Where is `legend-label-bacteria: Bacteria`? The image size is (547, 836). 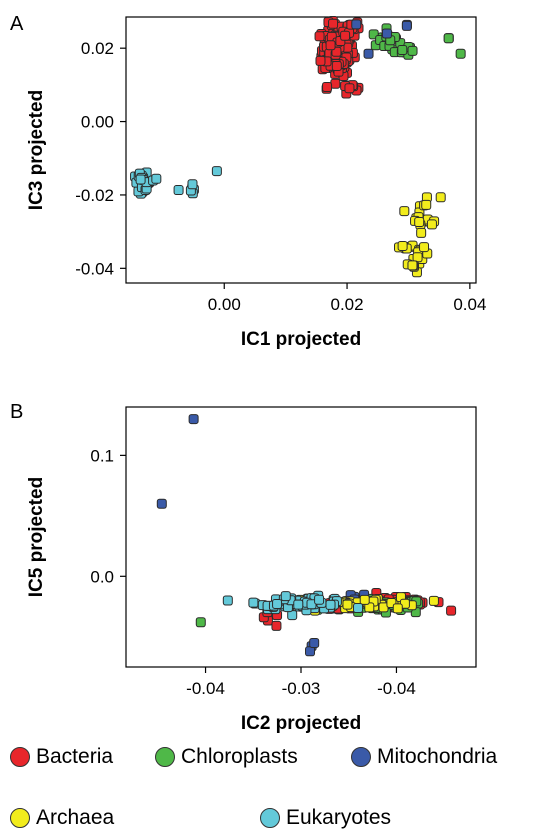
legend-label-bacteria: Bacteria is located at coordinates (75, 756).